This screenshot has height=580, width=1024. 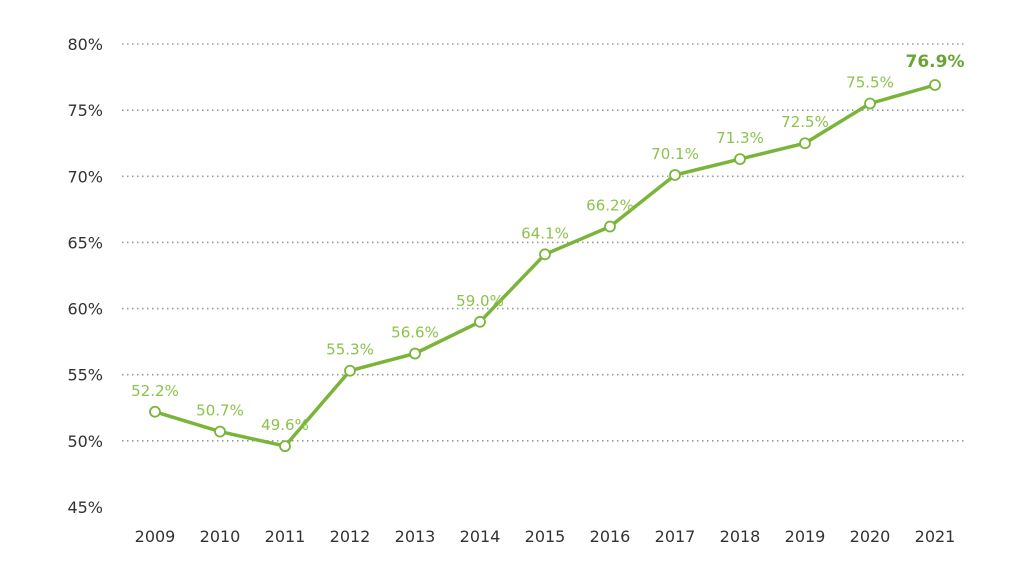 What do you see at coordinates (935, 536) in the screenshot?
I see `x-tick-label: 2021` at bounding box center [935, 536].